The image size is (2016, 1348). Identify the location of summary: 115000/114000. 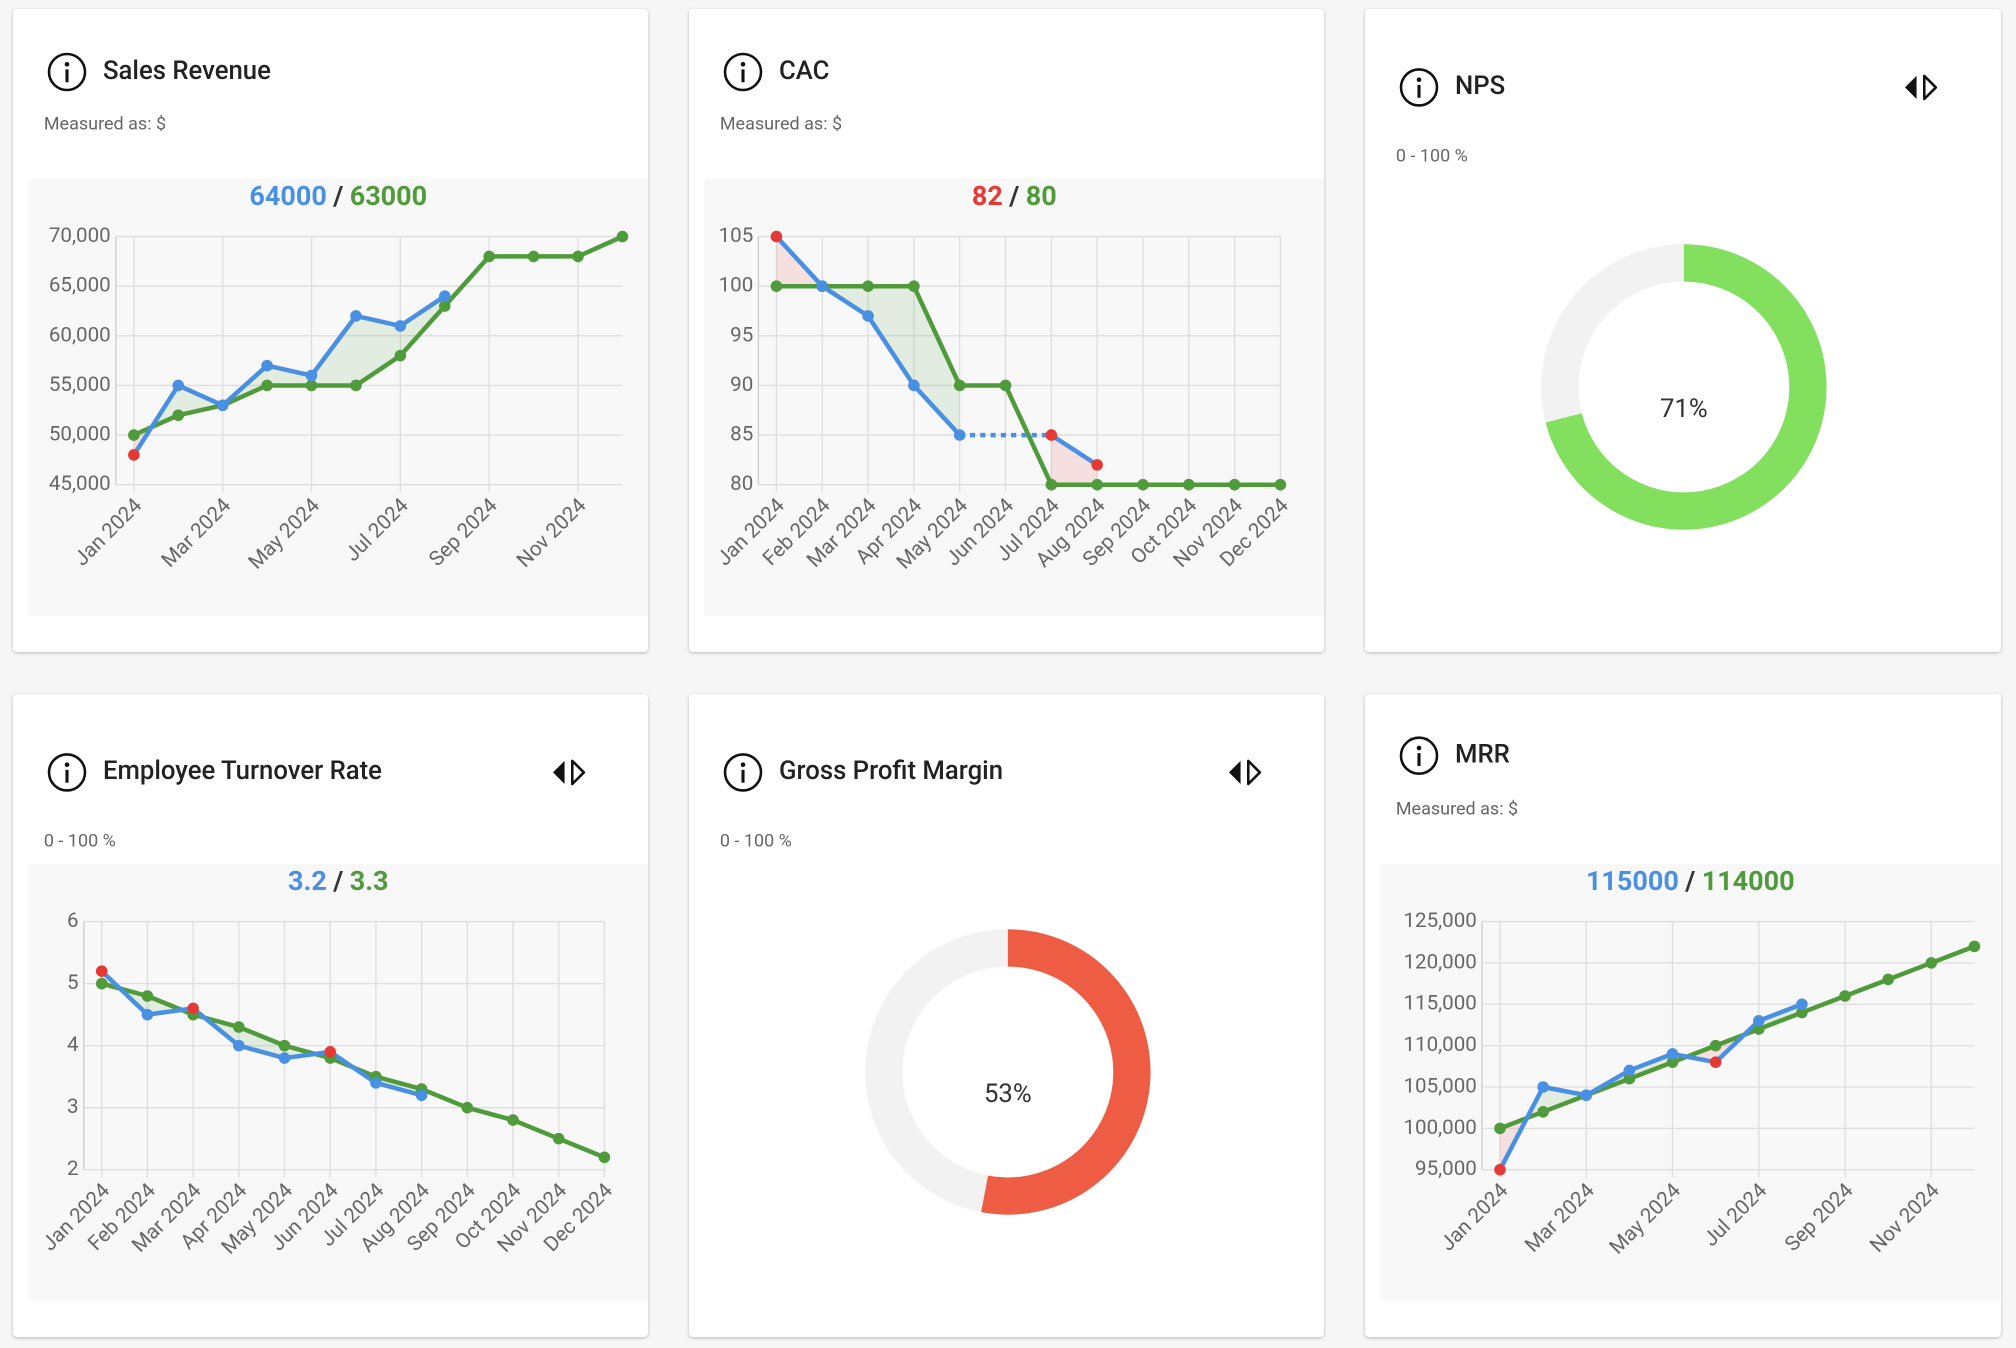
(1690, 881).